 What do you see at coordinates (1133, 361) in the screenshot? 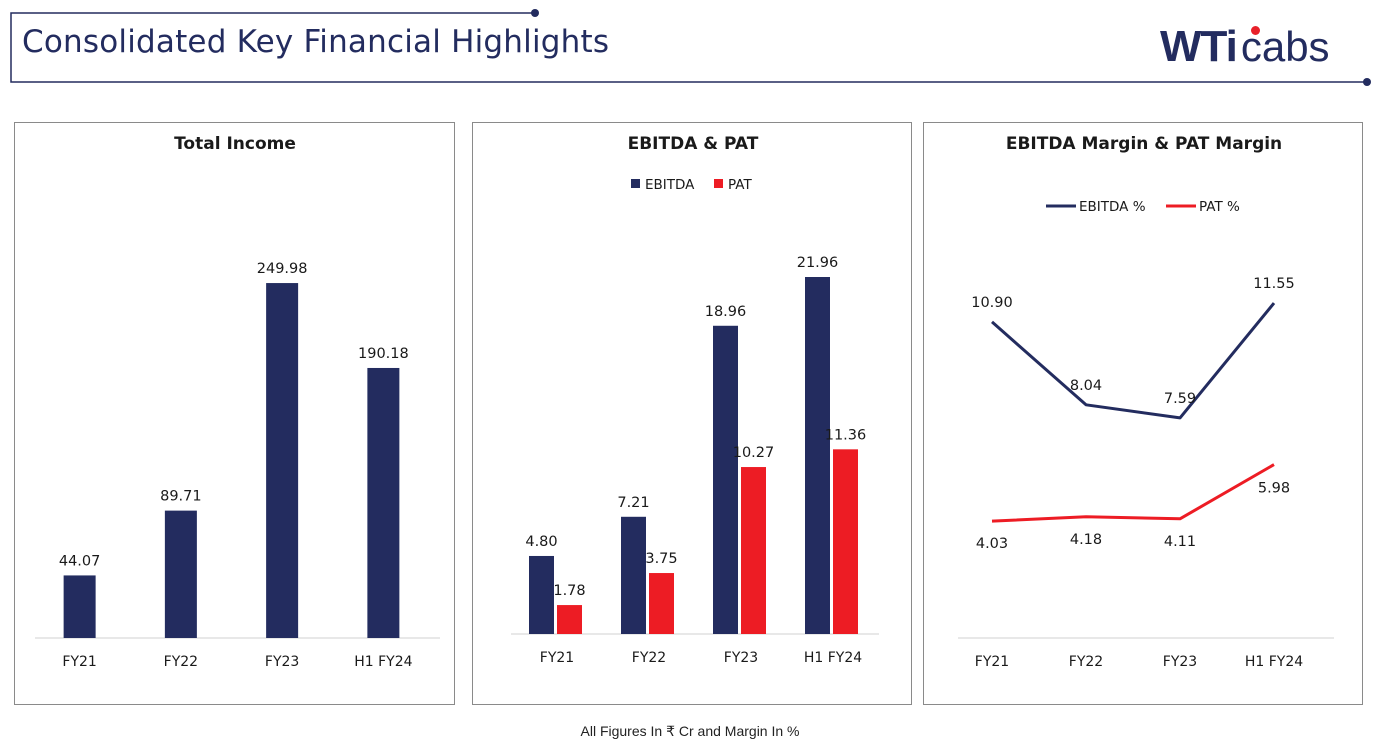
I see `series-line-ebitda-pct` at bounding box center [1133, 361].